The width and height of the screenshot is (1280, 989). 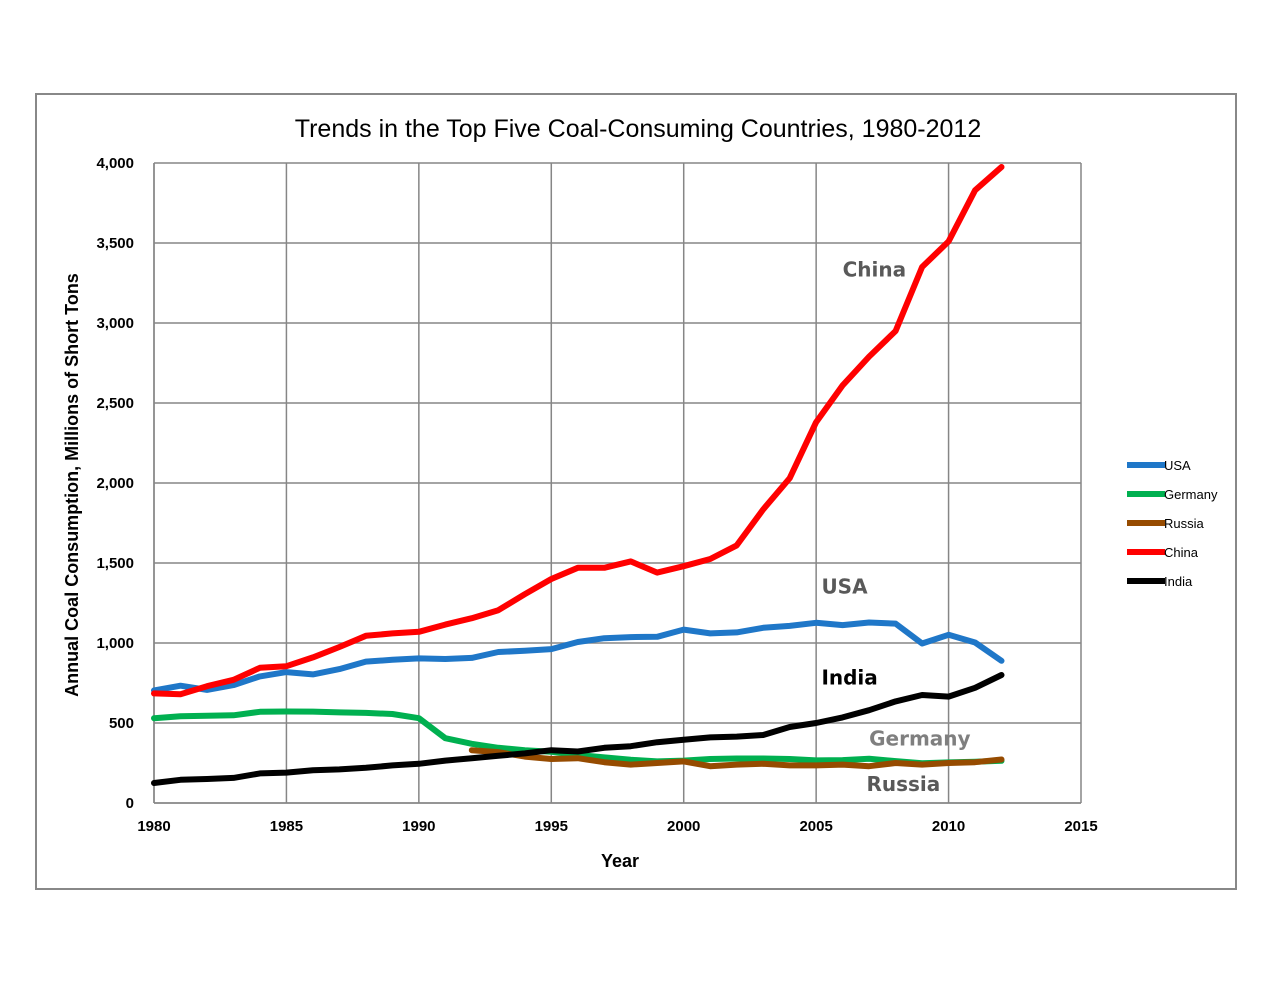 I want to click on legend-label-india: India, so click(x=1178, y=581).